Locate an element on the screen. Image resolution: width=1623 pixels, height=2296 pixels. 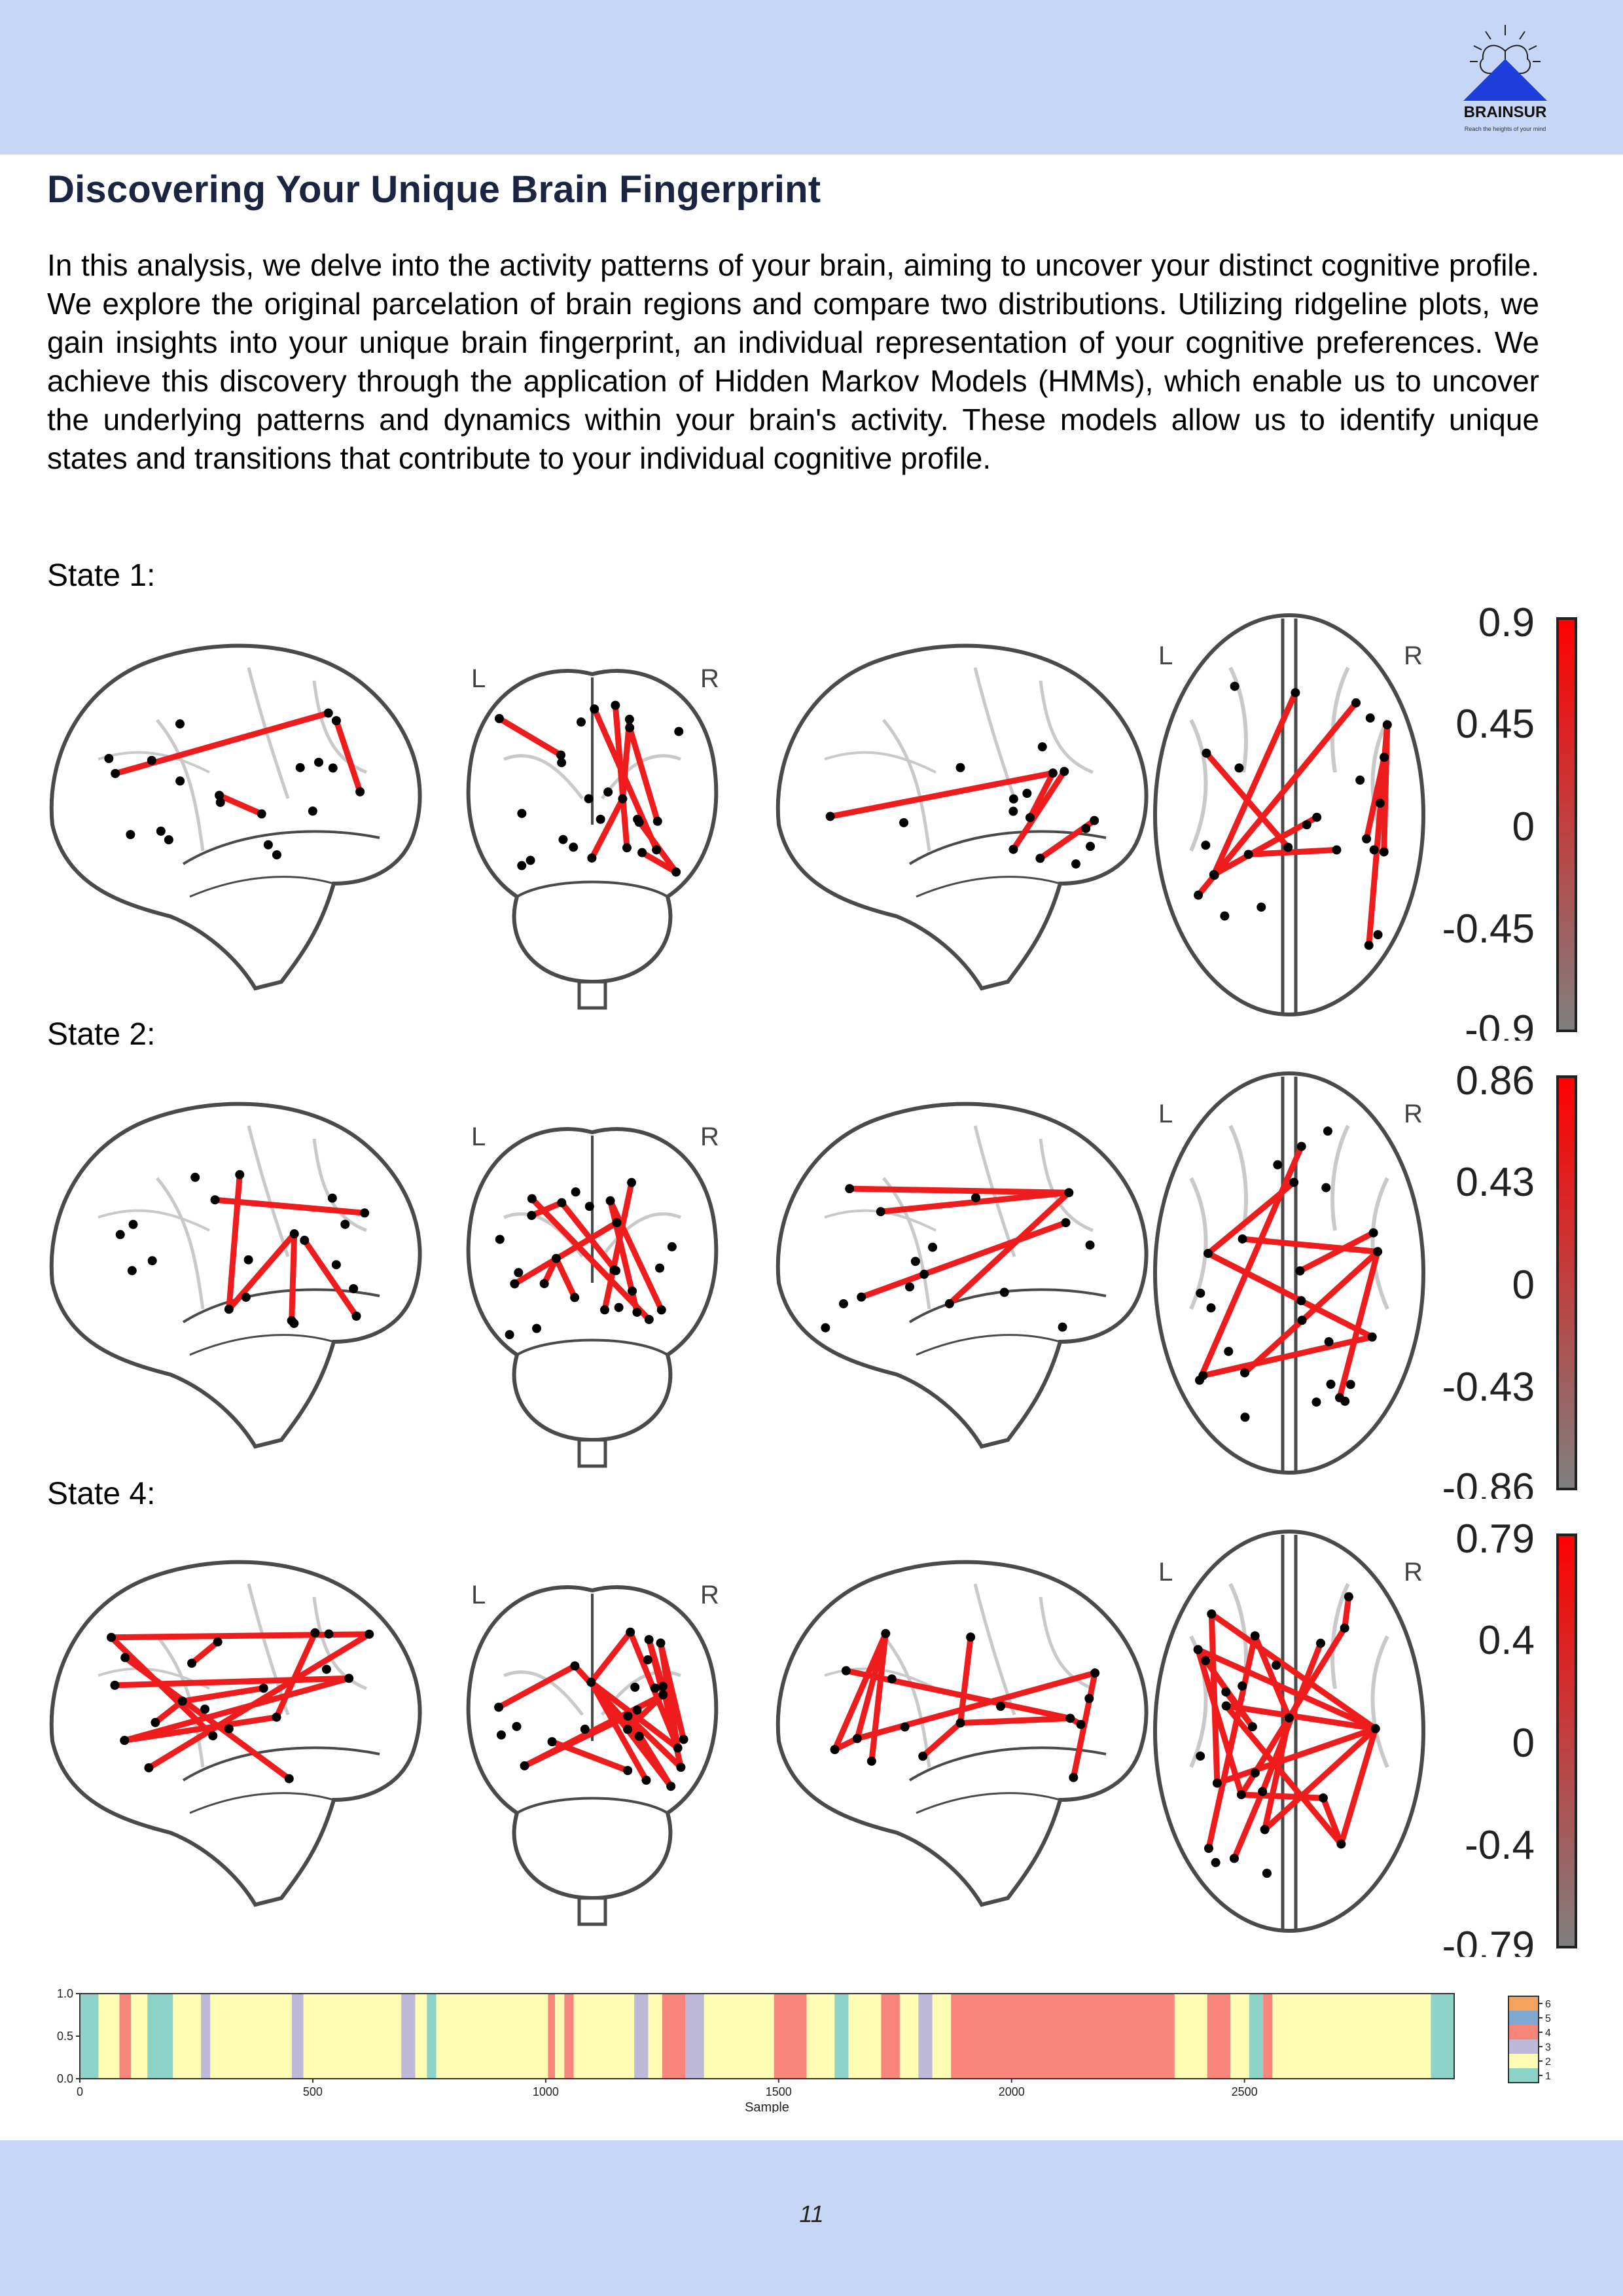
right-sagittal-brain-view is located at coordinates (962, 1733).